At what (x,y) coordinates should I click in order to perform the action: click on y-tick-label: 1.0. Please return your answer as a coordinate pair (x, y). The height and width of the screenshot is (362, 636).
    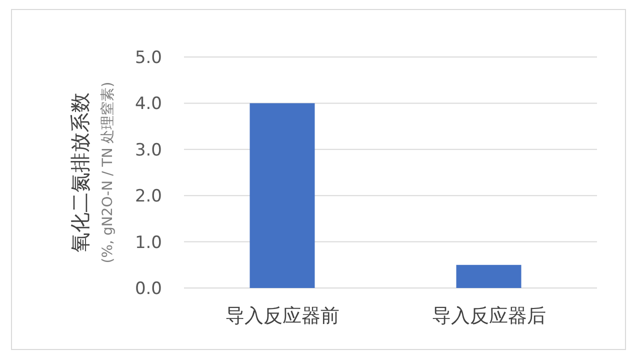
    Looking at the image, I should click on (148, 242).